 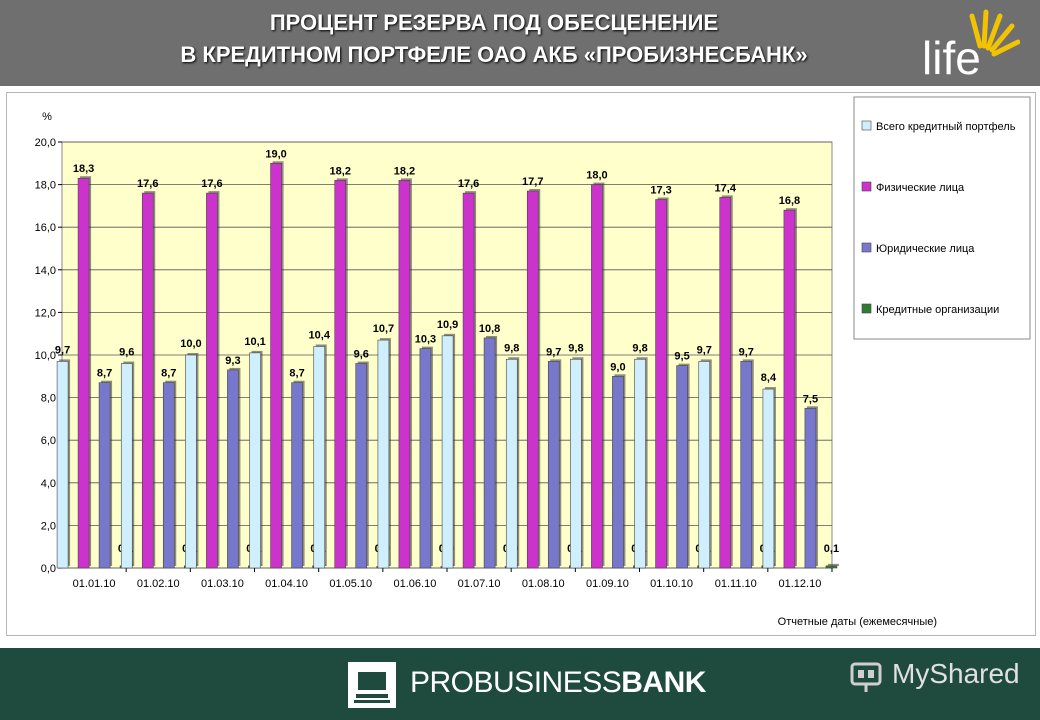 I want to click on x-tick-label: 01.12.10, so click(x=800, y=584).